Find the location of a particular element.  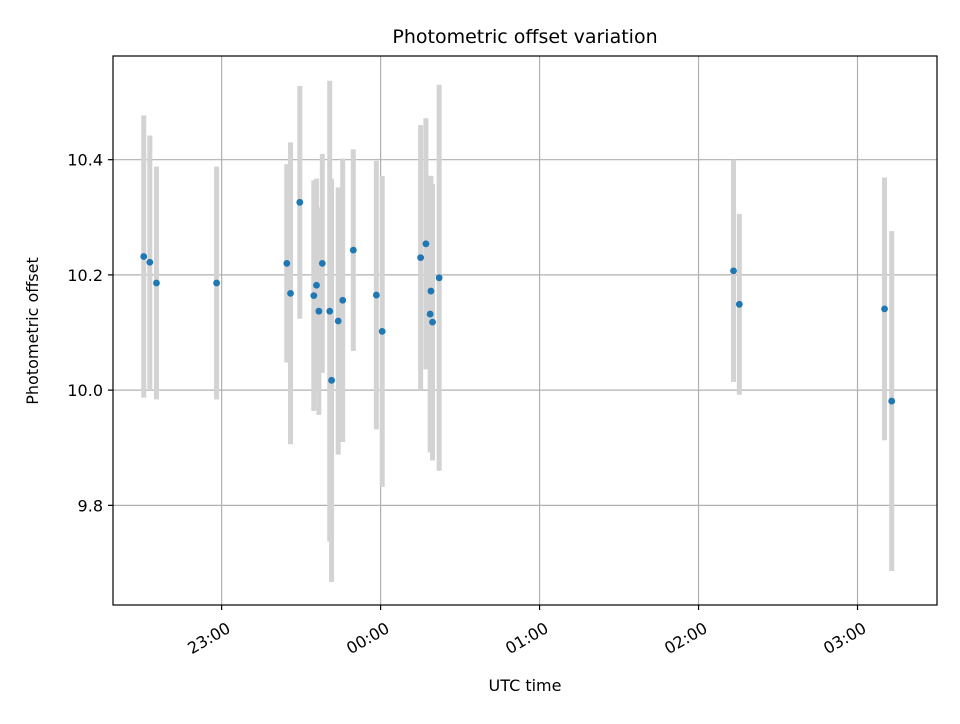

y-axis-title: Photometric offset is located at coordinates (32, 331).